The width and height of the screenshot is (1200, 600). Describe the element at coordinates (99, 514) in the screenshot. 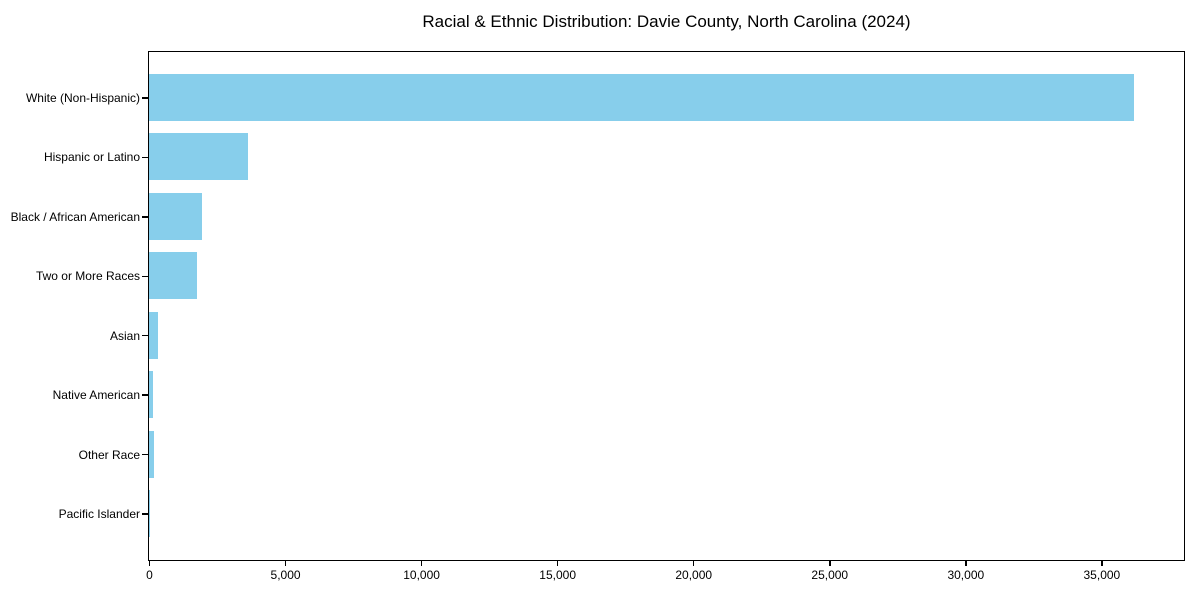

I see `y-axis-label: Pacific Islander` at that location.